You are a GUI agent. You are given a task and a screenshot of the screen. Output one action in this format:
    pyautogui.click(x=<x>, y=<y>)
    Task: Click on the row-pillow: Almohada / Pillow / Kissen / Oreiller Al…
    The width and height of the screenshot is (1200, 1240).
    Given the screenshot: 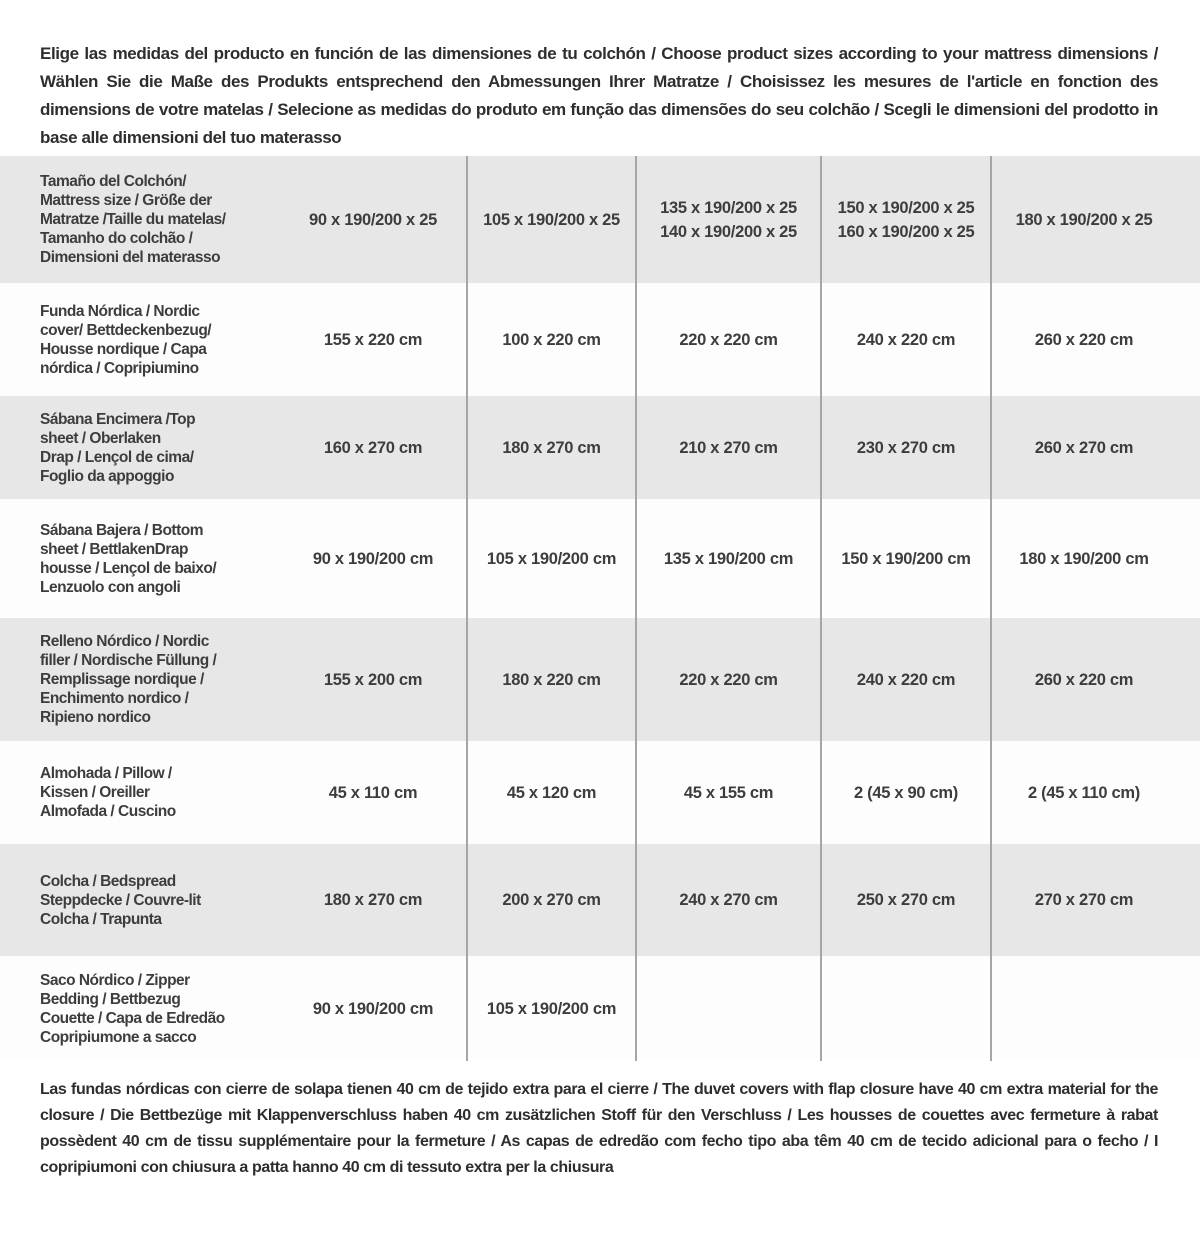 What is the action you would take?
    pyautogui.click(x=600, y=792)
    